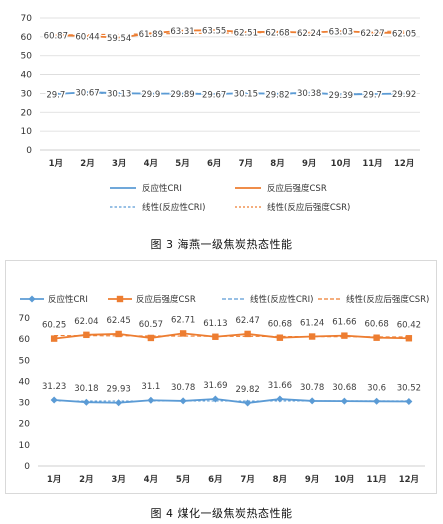 This screenshot has width=443, height=524. I want to click on data-label: 29.82, so click(277, 95).